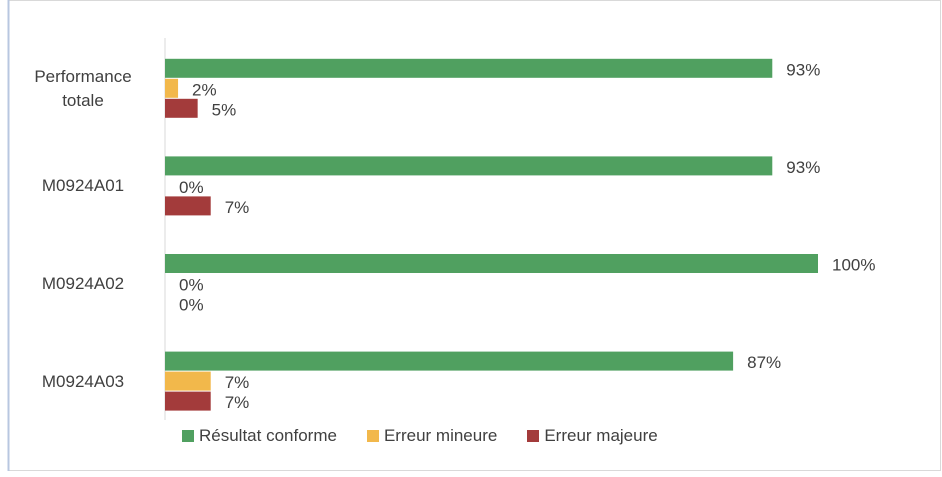  I want to click on legend-item: Erreur mineure, so click(432, 436).